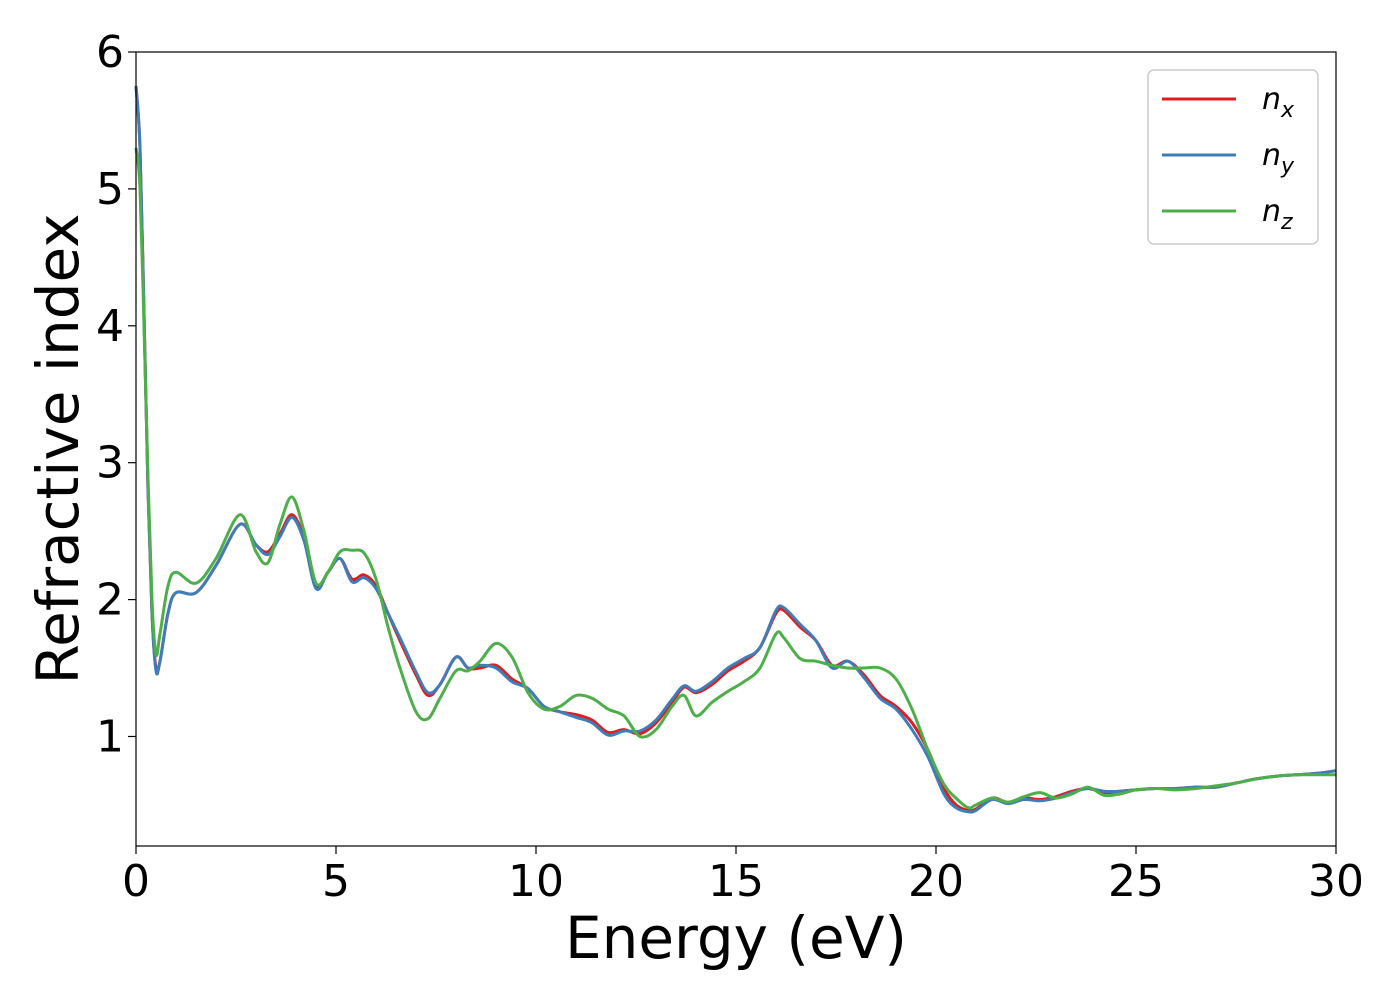 This screenshot has height=1000, width=1400. Describe the element at coordinates (58, 448) in the screenshot. I see `y-axis-label: Refractive index` at that location.